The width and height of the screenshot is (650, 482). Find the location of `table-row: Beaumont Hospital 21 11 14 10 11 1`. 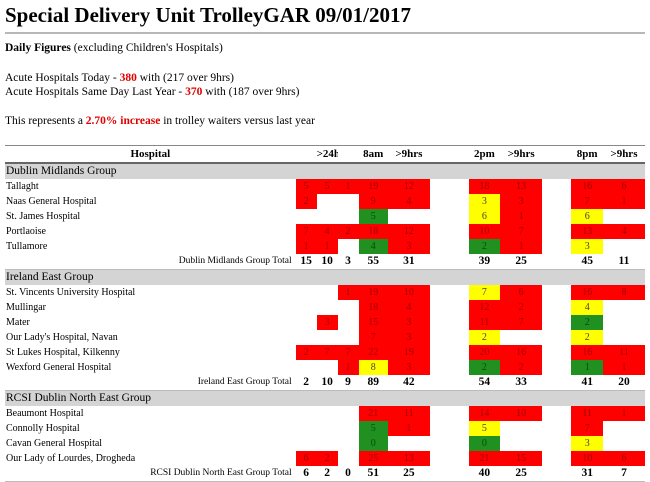

table-row: Beaumont Hospital 21 11 14 10 11 1 is located at coordinates (325, 413).